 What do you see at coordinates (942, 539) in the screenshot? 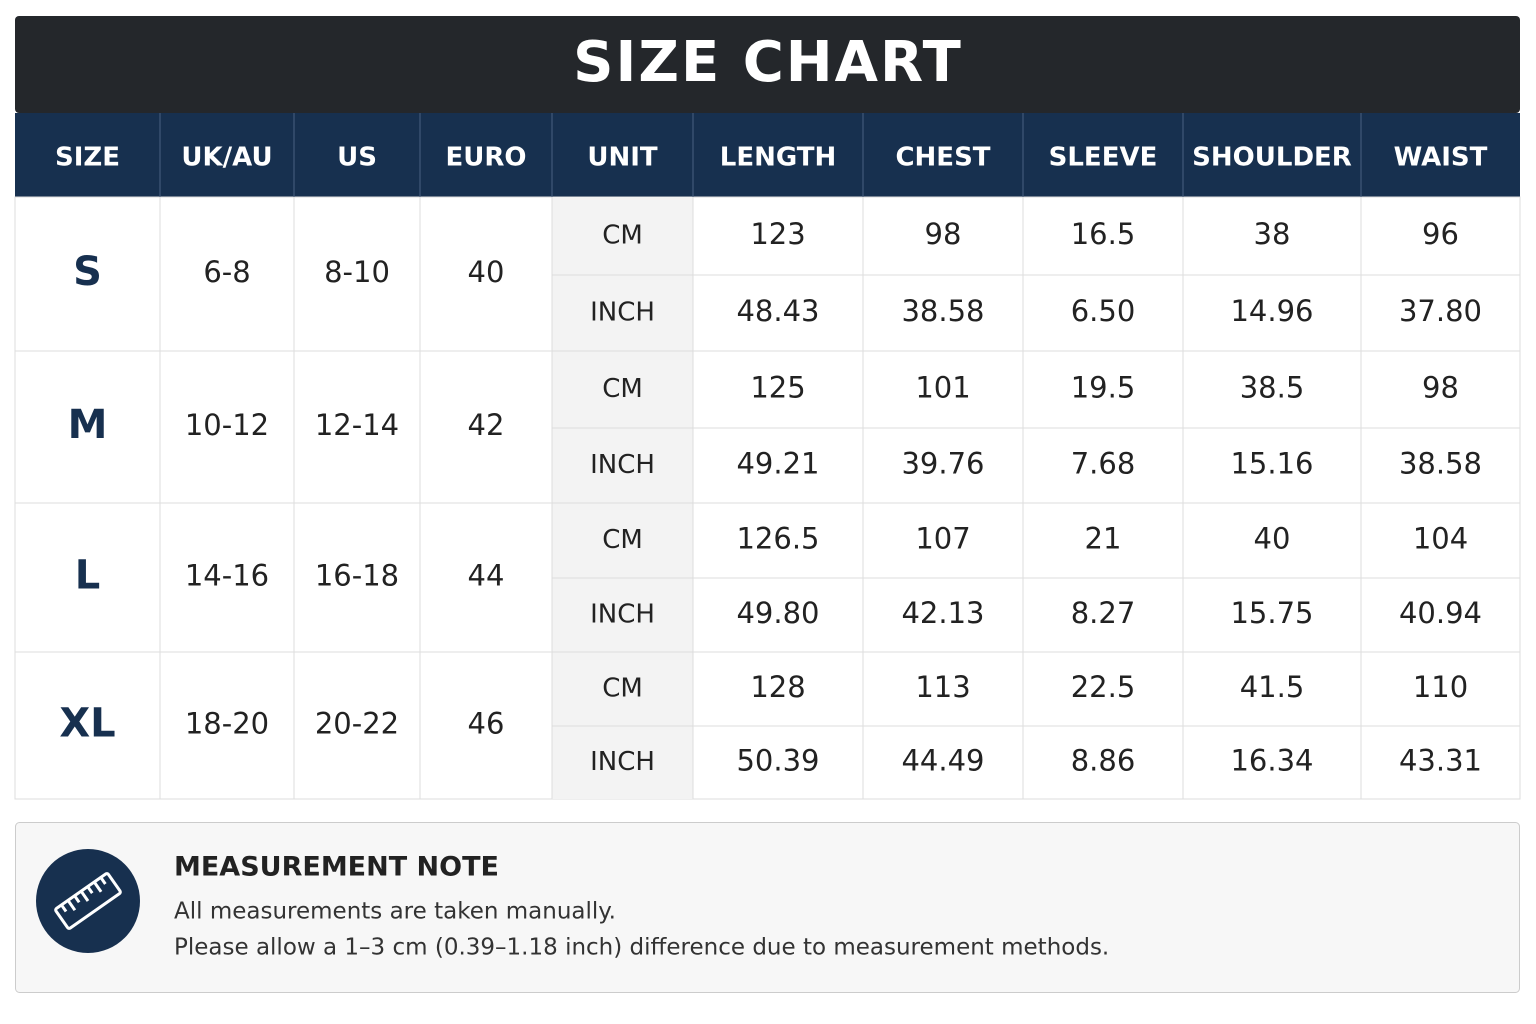
I see `measurement: 107` at bounding box center [942, 539].